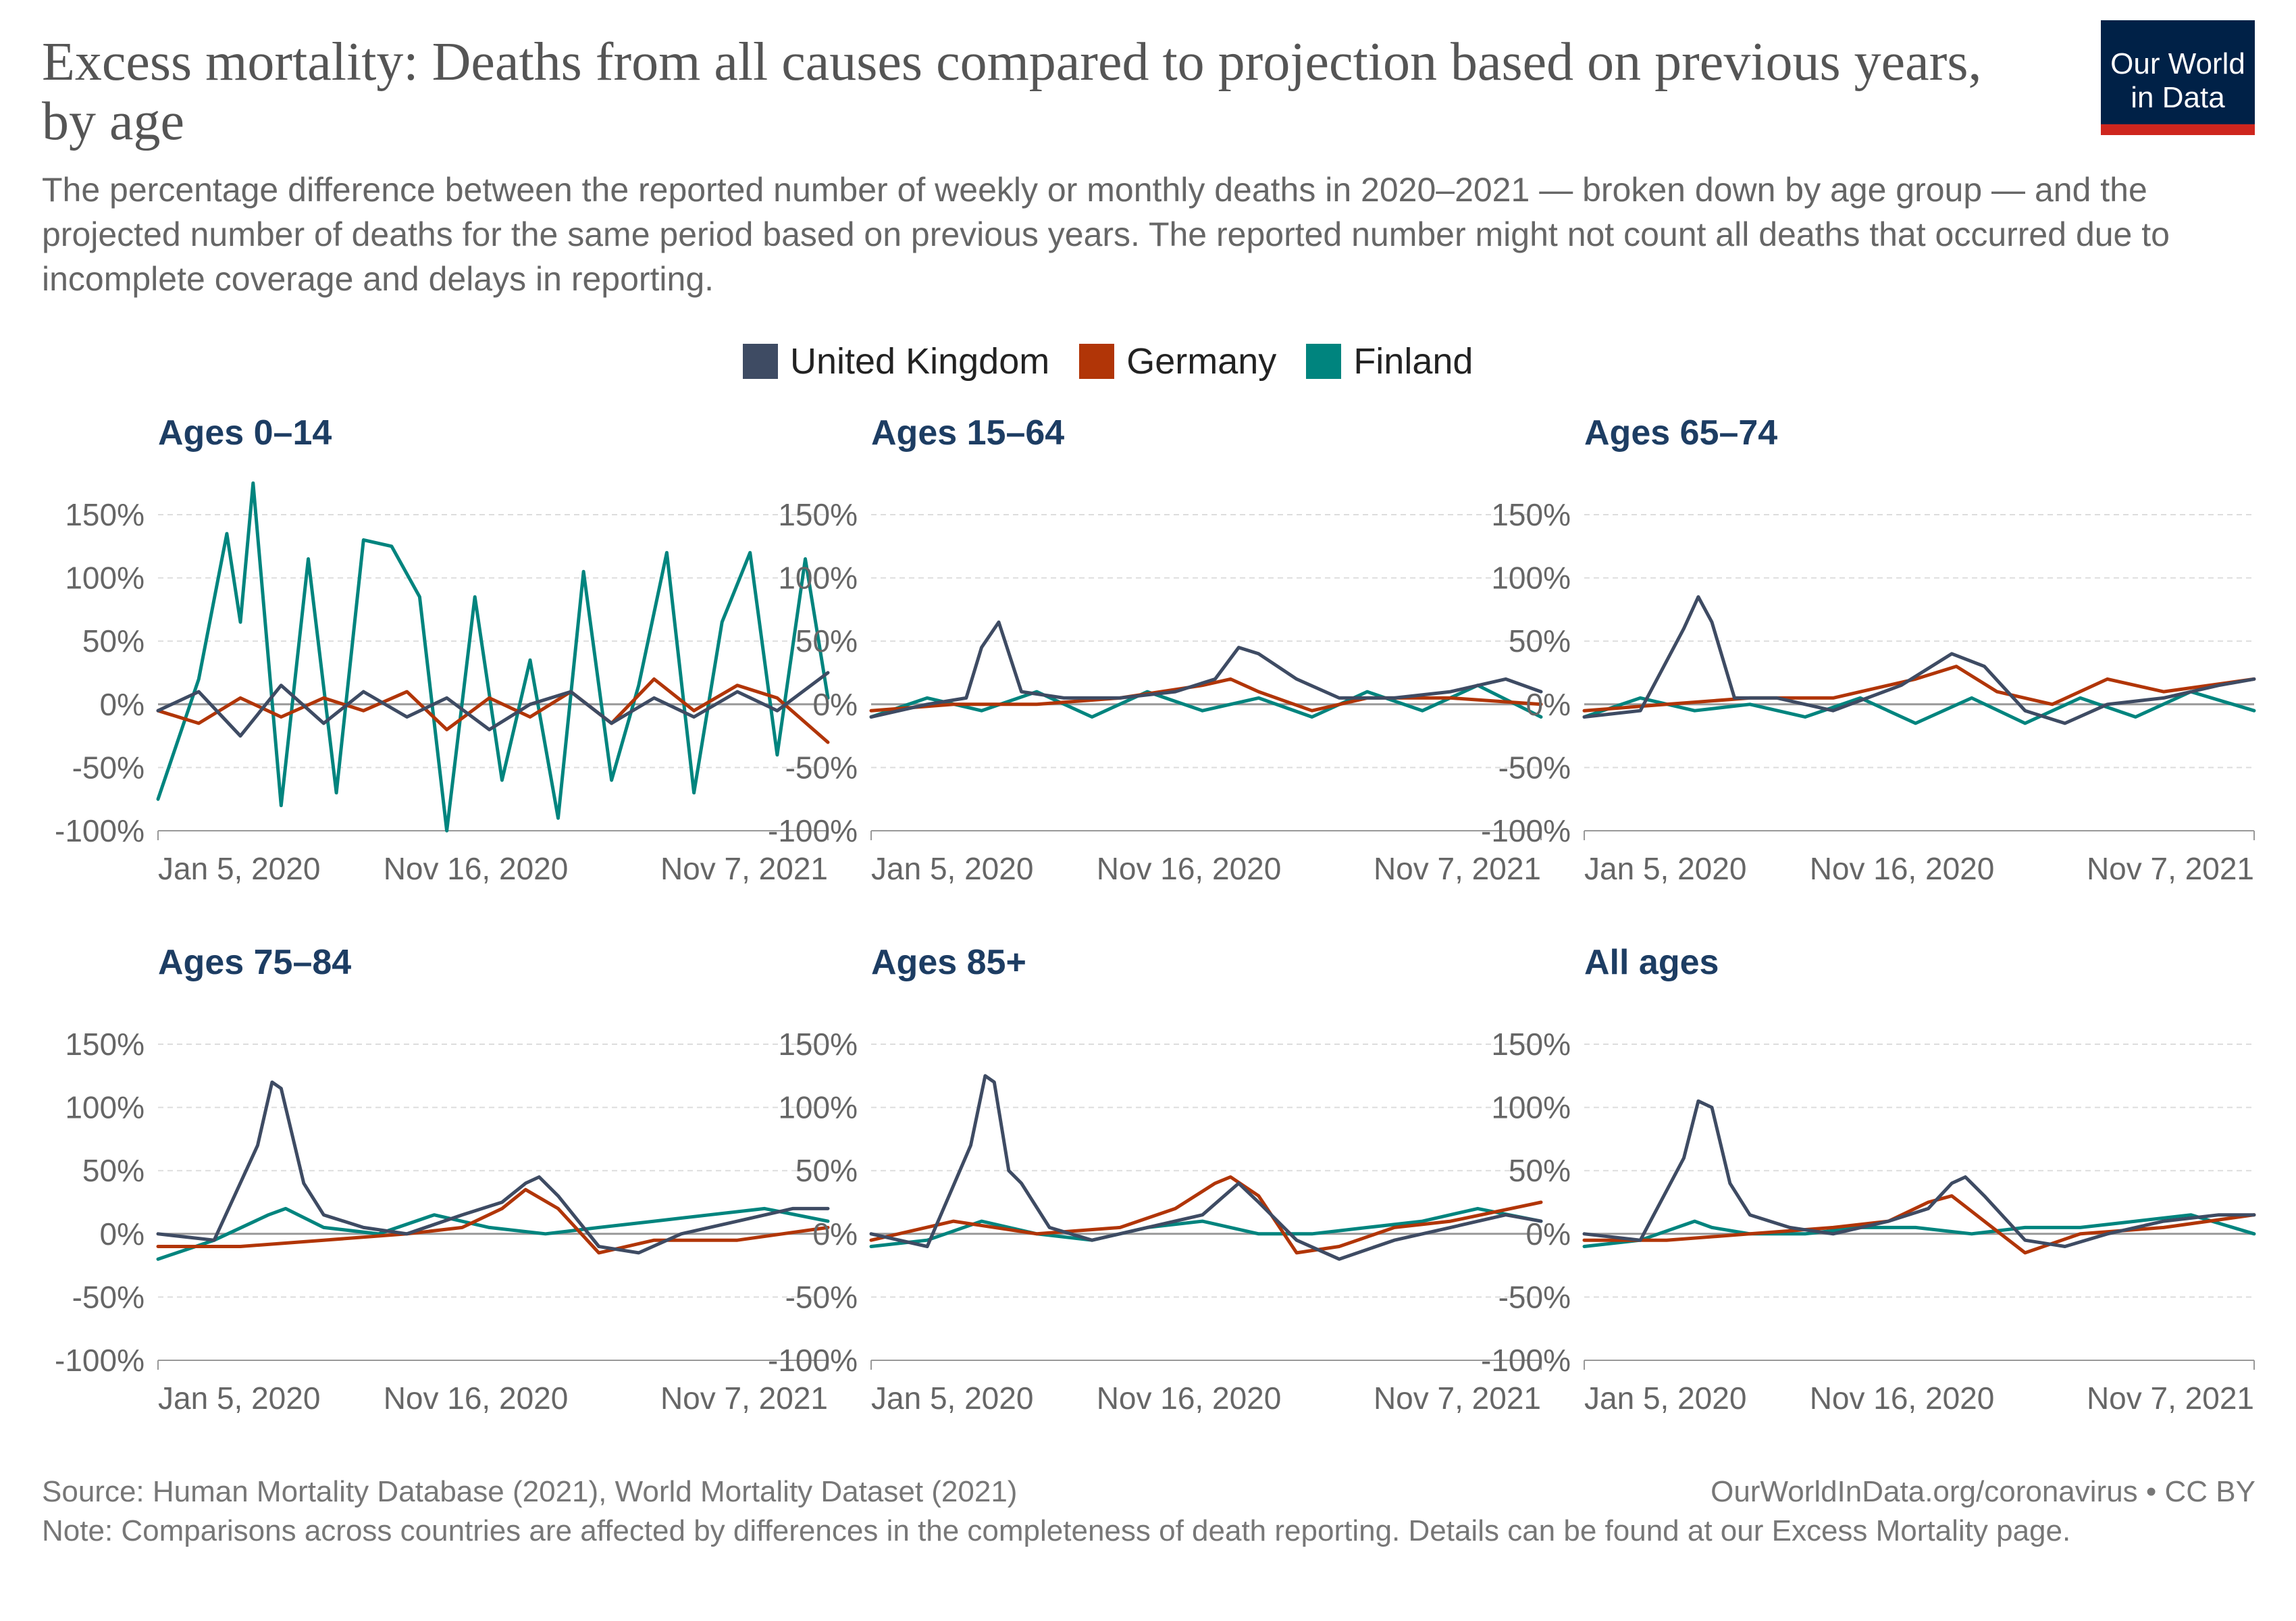 This screenshot has height=1621, width=2296. What do you see at coordinates (1097, 361) in the screenshot?
I see `legend-swatch-germany` at bounding box center [1097, 361].